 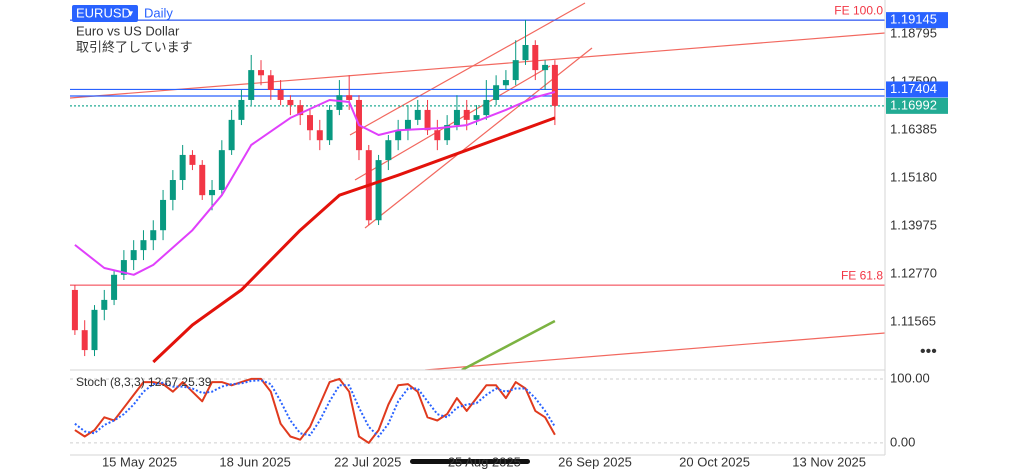 I want to click on x-tick-label: 20 Oct 2025, so click(x=714, y=461).